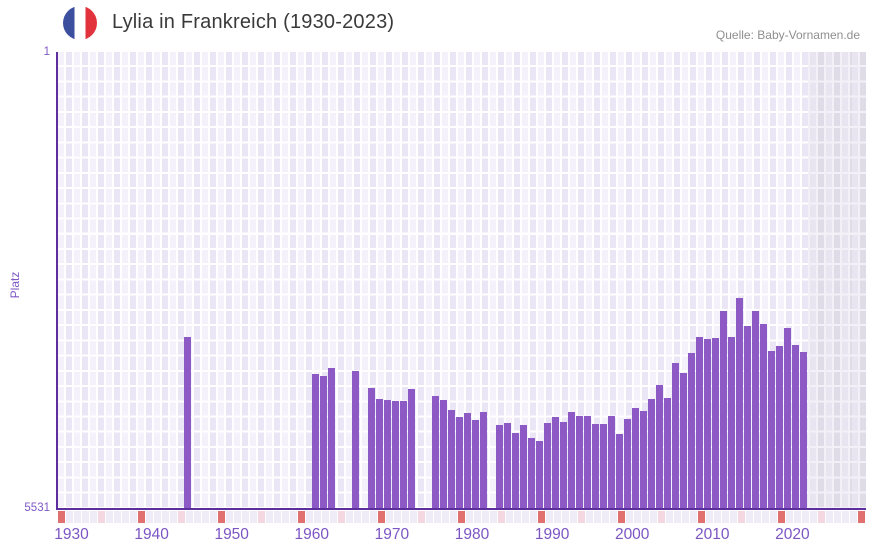 Image resolution: width=873 pixels, height=552 pixels. What do you see at coordinates (804, 430) in the screenshot?
I see `bar-2021` at bounding box center [804, 430].